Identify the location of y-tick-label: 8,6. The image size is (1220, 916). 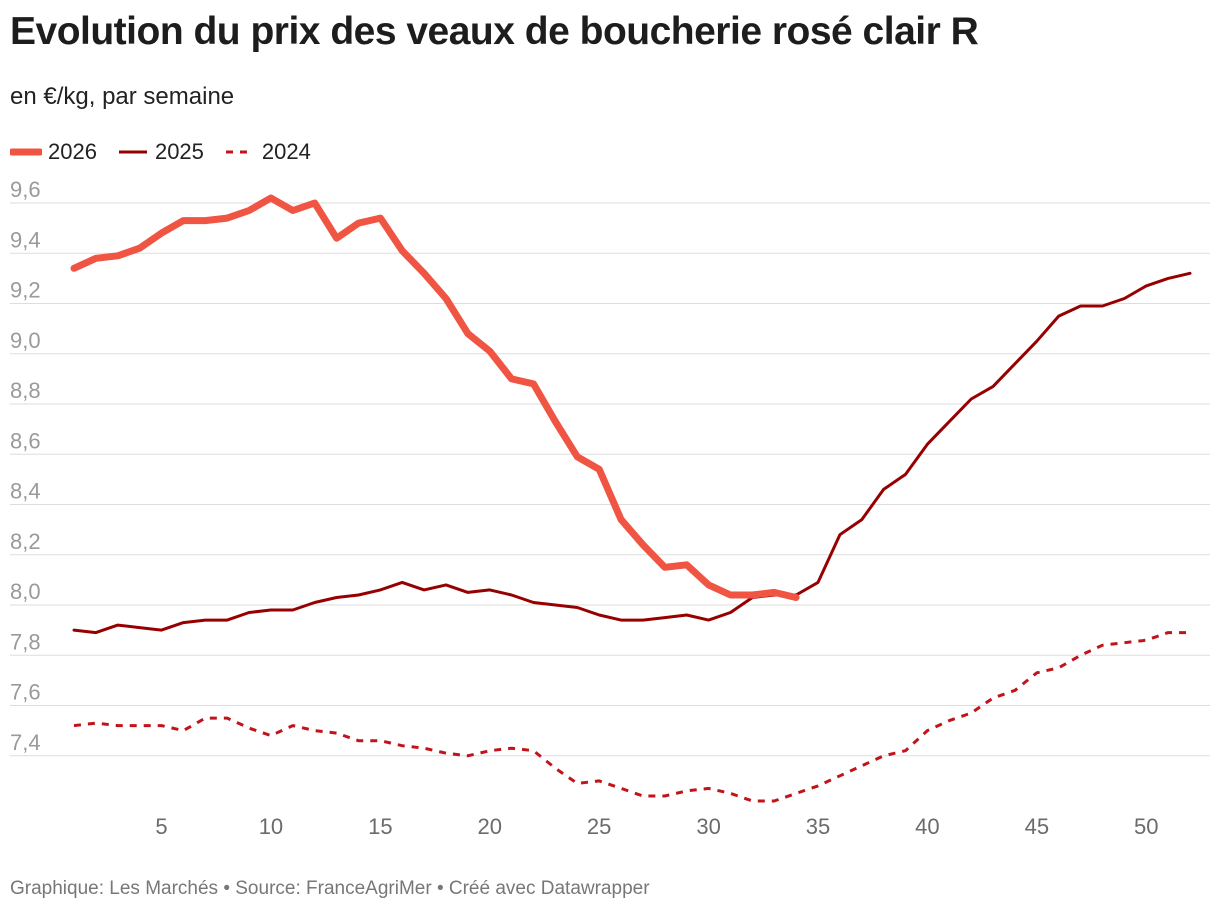
(25, 440).